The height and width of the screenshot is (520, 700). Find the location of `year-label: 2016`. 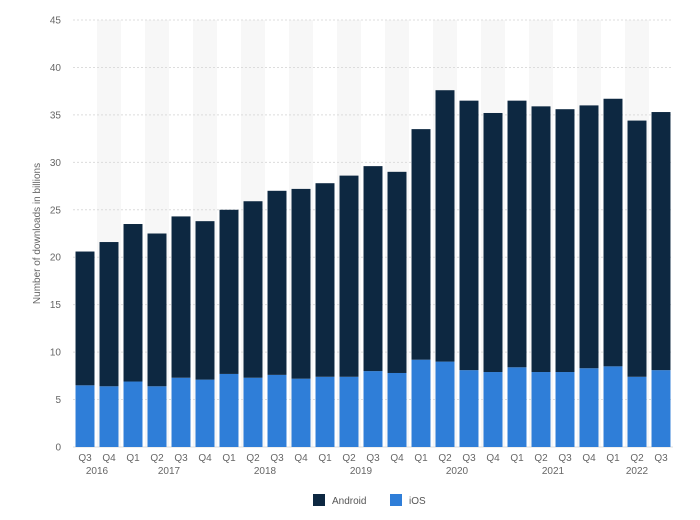

year-label: 2016 is located at coordinates (97, 471).